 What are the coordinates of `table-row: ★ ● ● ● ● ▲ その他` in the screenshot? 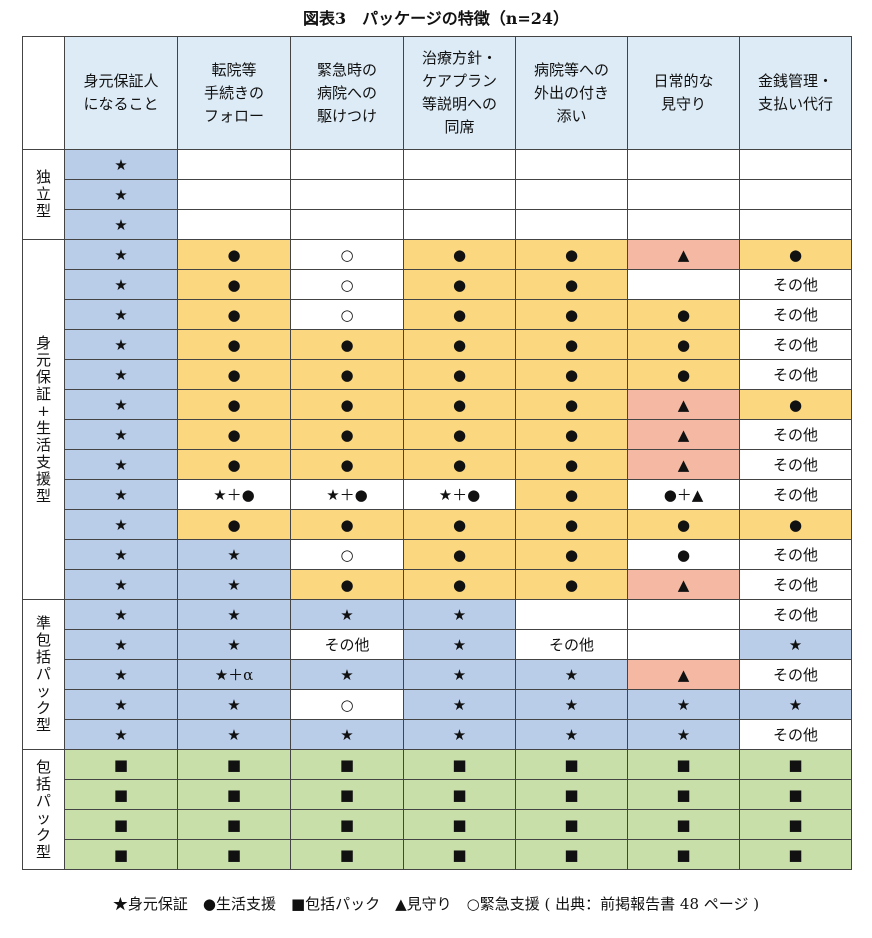 It's located at (437, 434).